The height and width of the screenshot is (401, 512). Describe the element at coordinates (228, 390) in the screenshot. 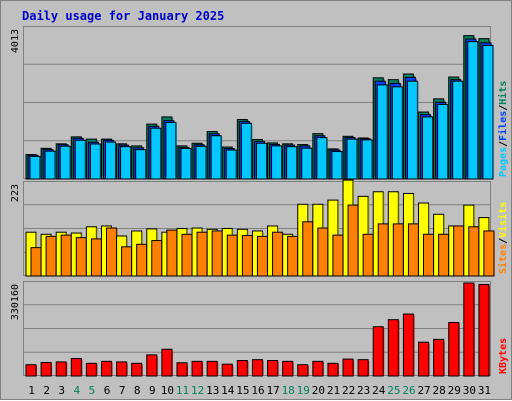

I see `x-tick-label-14: 14` at that location.